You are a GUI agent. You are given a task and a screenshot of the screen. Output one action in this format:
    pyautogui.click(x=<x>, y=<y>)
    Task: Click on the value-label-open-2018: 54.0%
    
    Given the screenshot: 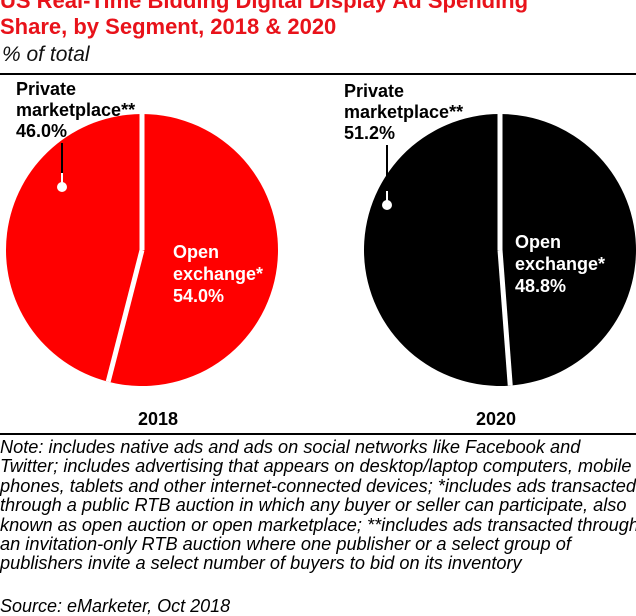 What is the action you would take?
    pyautogui.click(x=198, y=296)
    